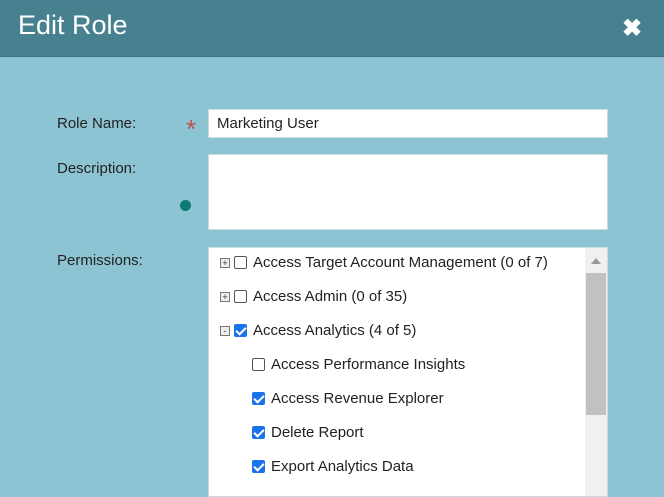  Describe the element at coordinates (332, 28) in the screenshot. I see `dialog-header: Edit Role ✖` at that location.